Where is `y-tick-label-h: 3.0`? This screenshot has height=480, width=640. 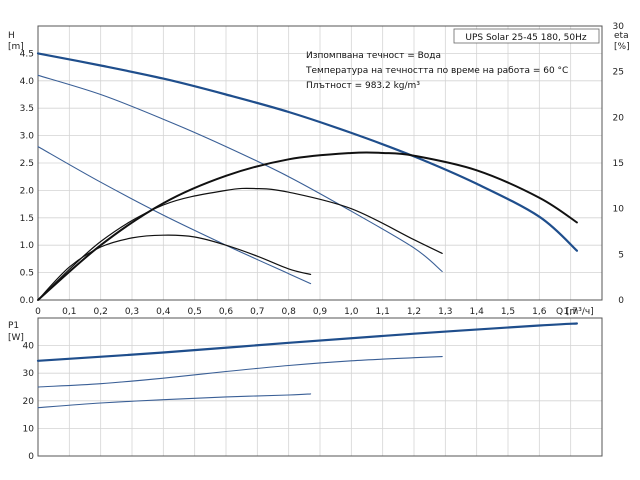
y-tick-label-h: 3.0 is located at coordinates (27, 137).